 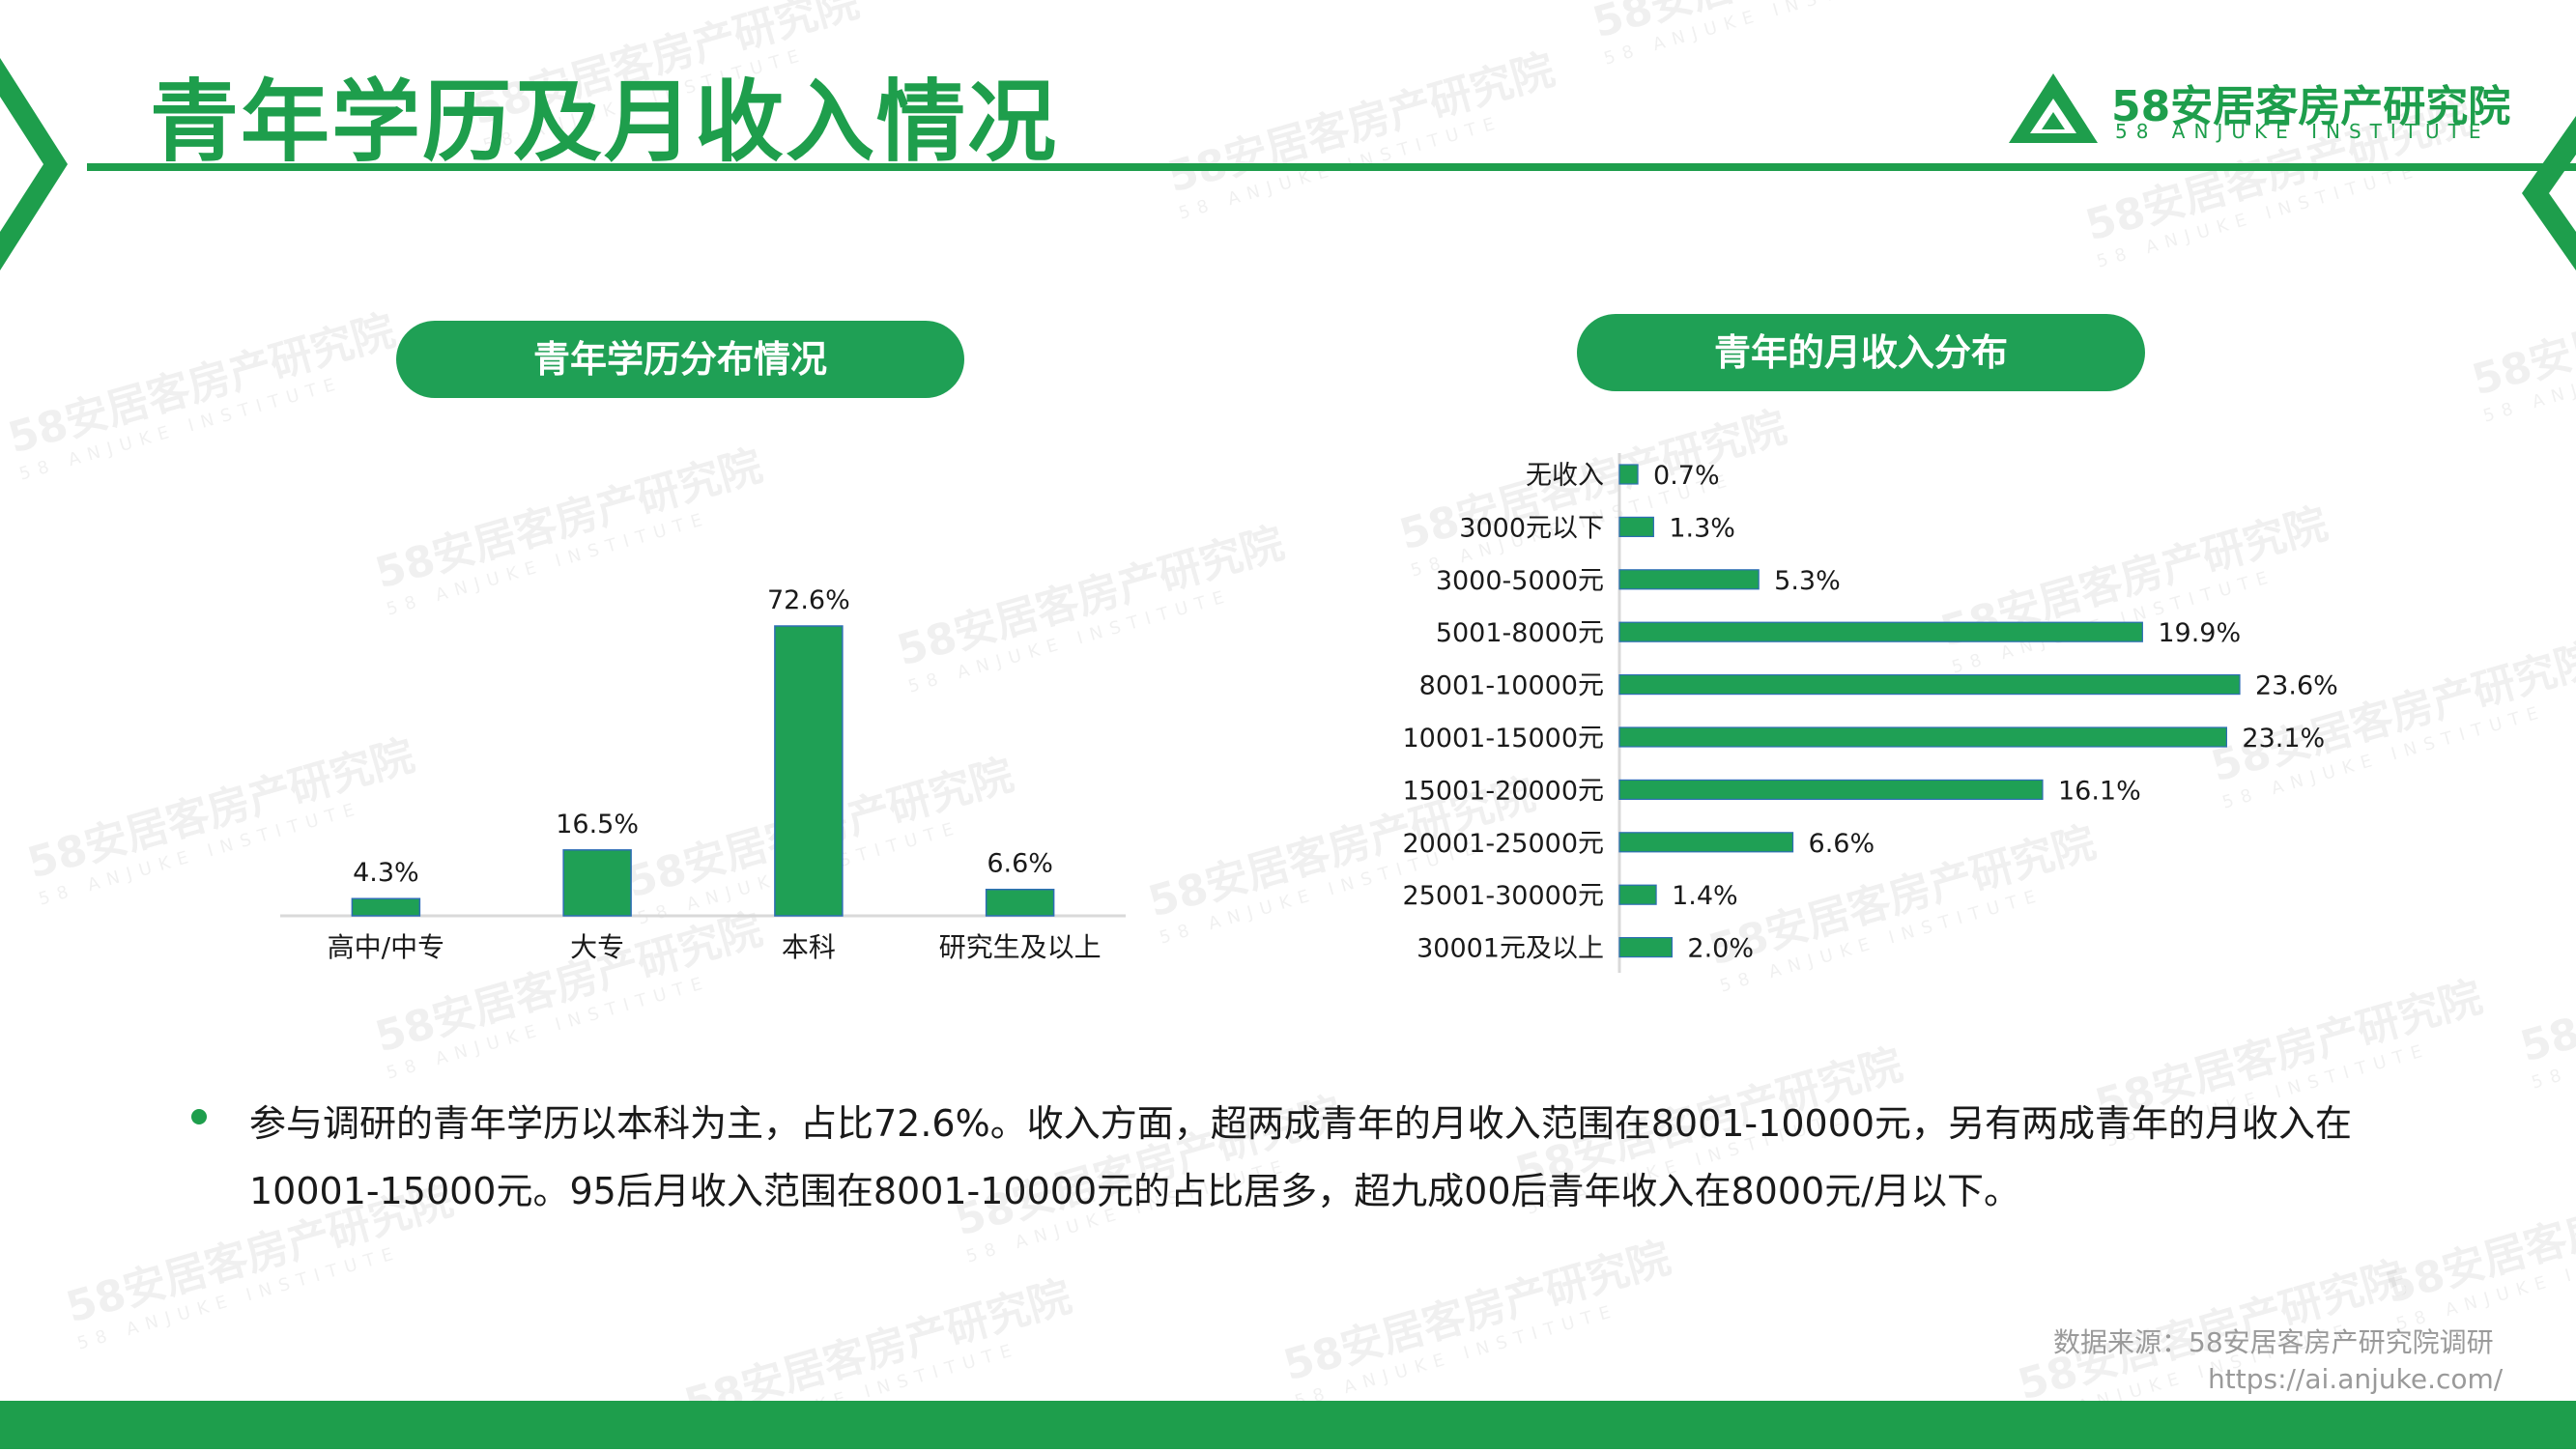 What do you see at coordinates (703, 774) in the screenshot?
I see `education-bar-chart: 4.3% 高中/中专 16.5% 大专 72.6% 本科 6.6% 研究生及以上` at bounding box center [703, 774].